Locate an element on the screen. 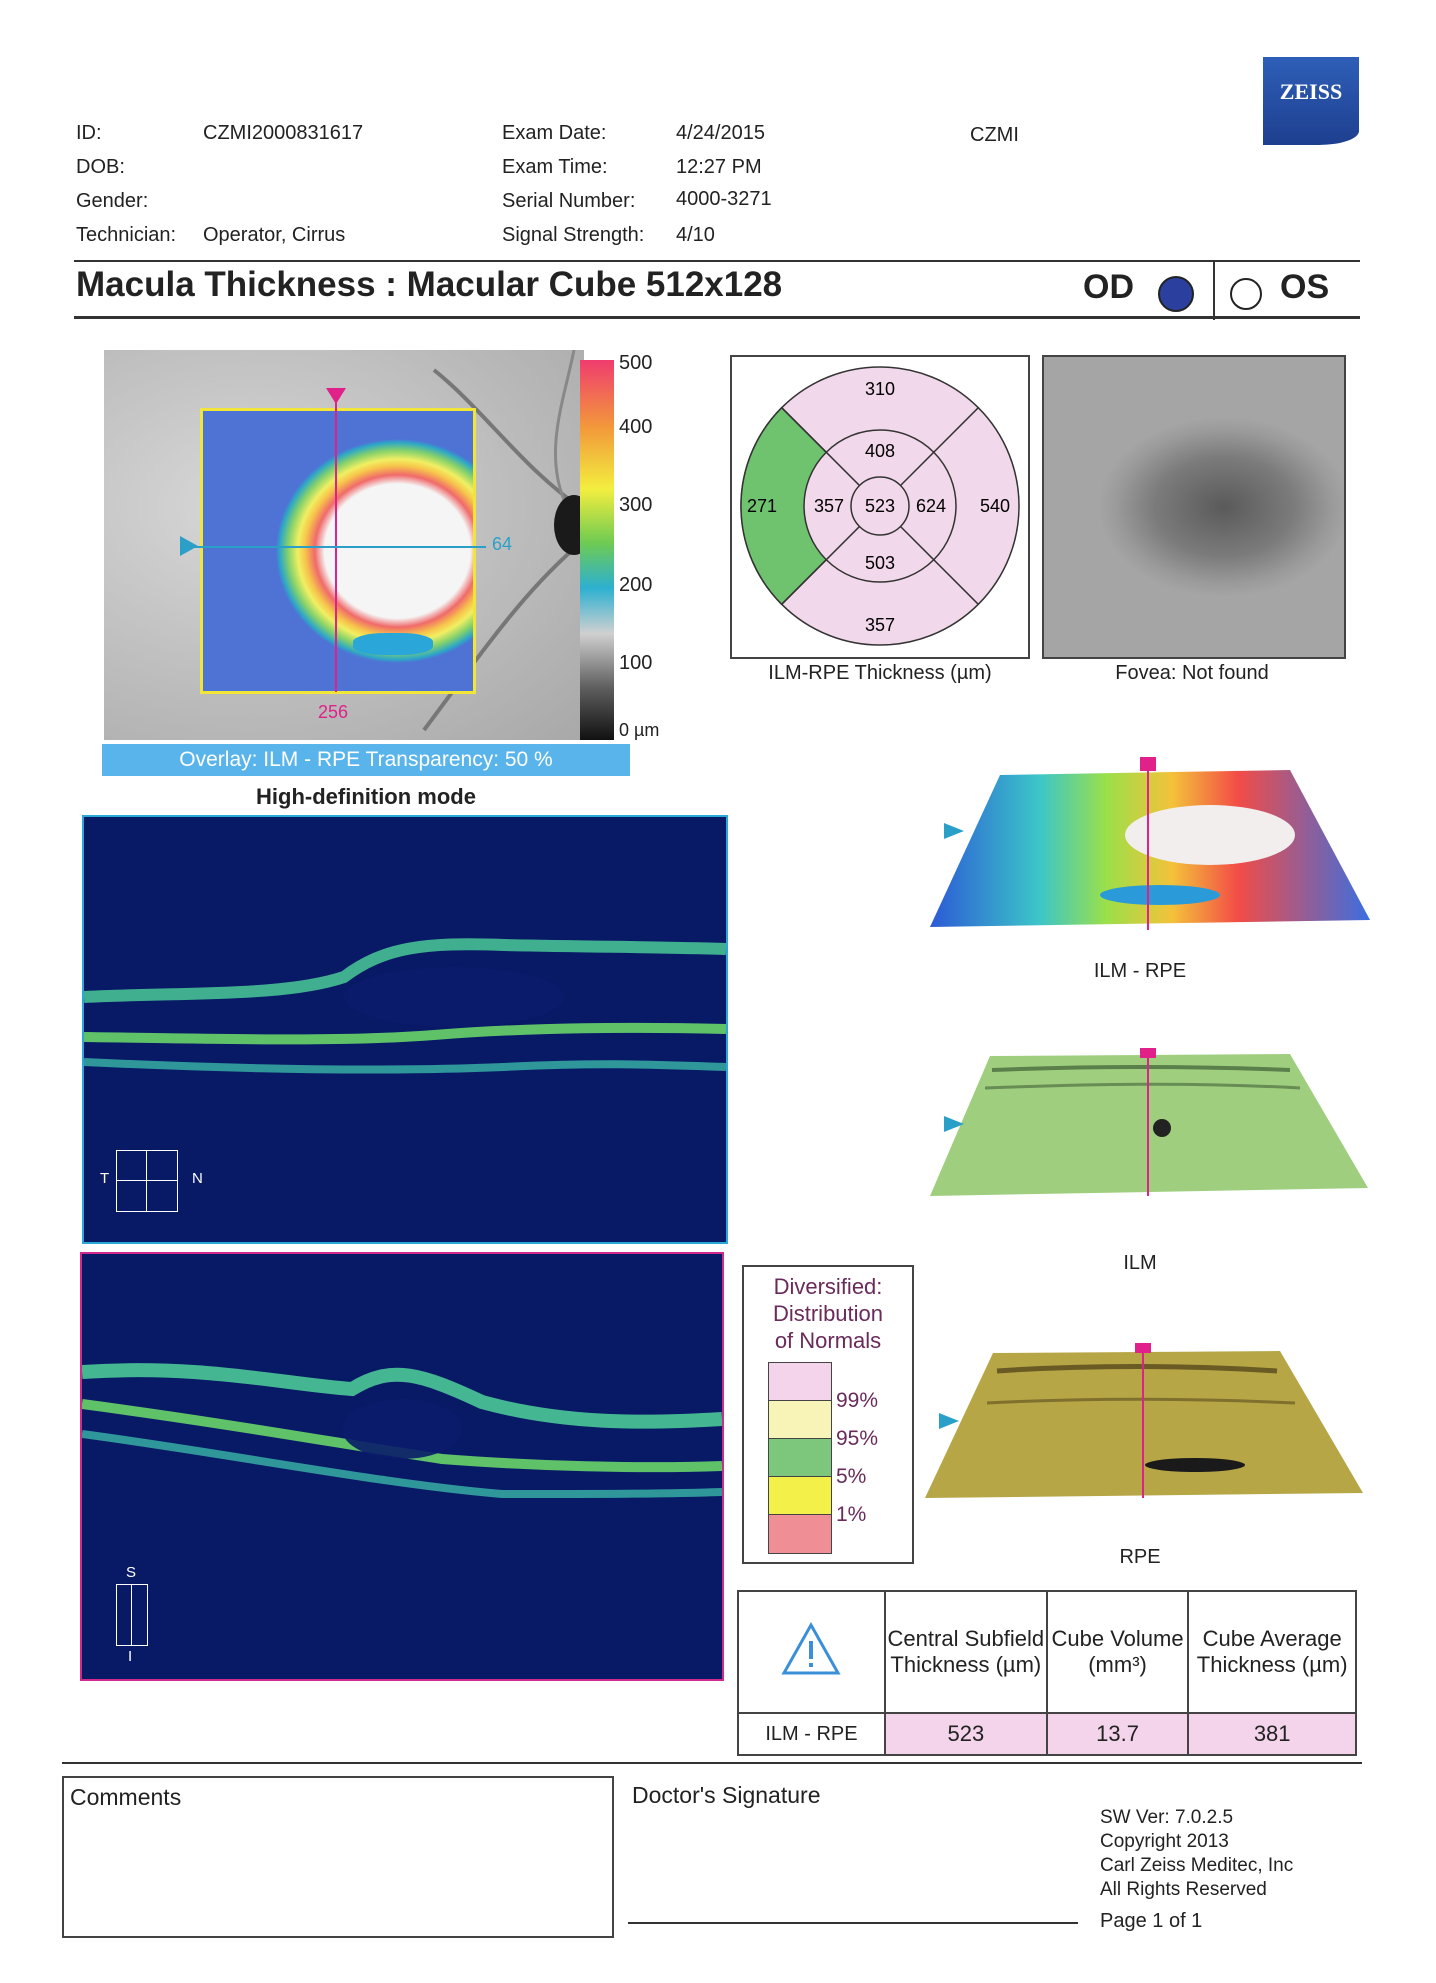  horizontal-marker-icon is located at coordinates (190, 546).